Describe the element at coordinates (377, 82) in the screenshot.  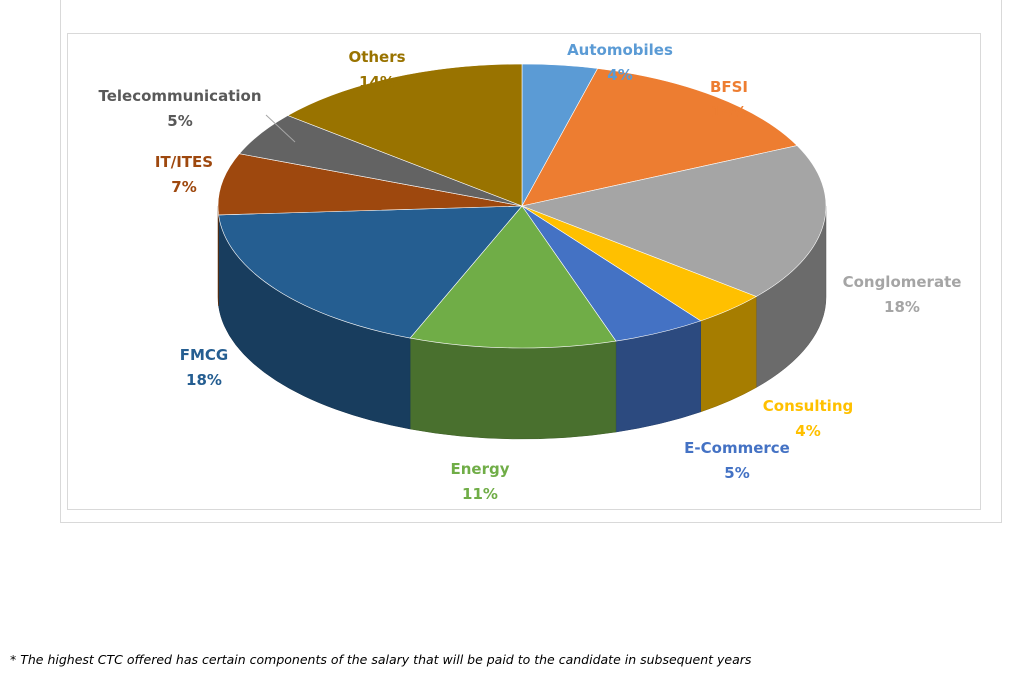
I see `value-label-others: 14%` at that location.